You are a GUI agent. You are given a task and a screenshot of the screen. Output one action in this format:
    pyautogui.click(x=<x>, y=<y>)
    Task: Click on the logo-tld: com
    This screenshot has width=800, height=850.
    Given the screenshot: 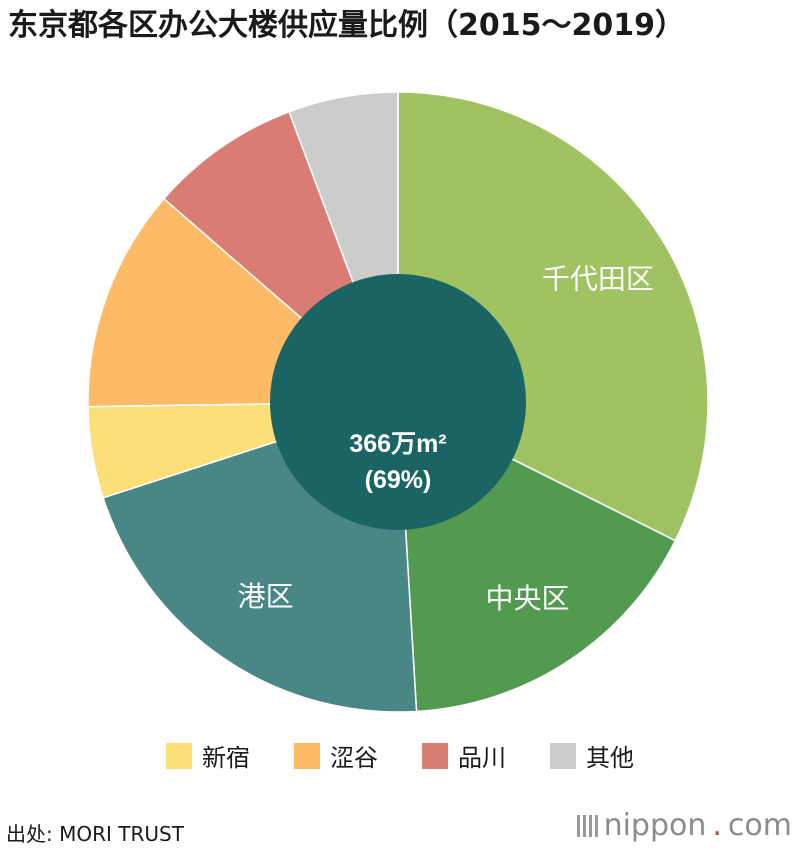 What is the action you would take?
    pyautogui.click(x=759, y=825)
    